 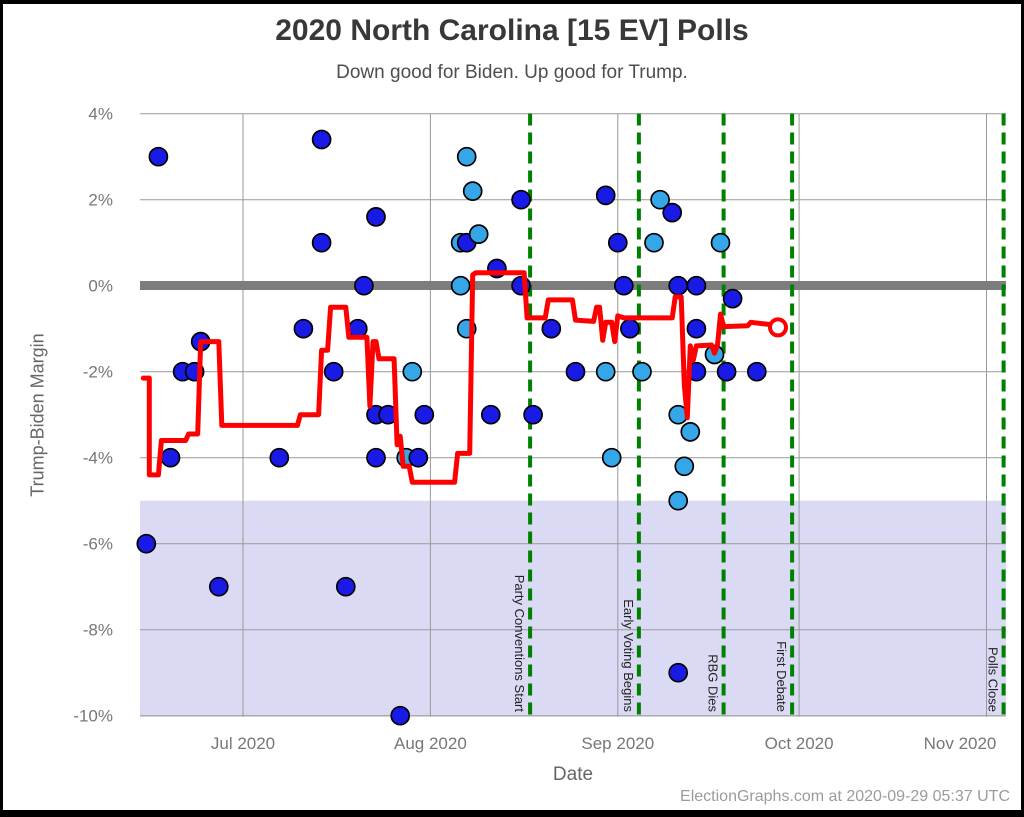 I want to click on y-tick-label: -8%, so click(x=98, y=630).